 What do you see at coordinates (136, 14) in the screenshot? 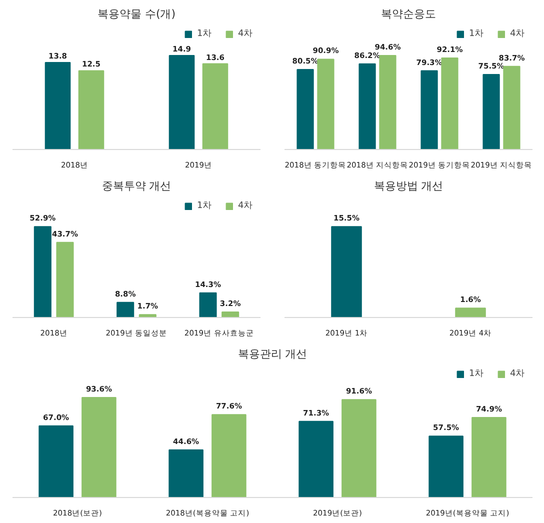
I see `chart-title: 복용약물 수(개)` at bounding box center [136, 14].